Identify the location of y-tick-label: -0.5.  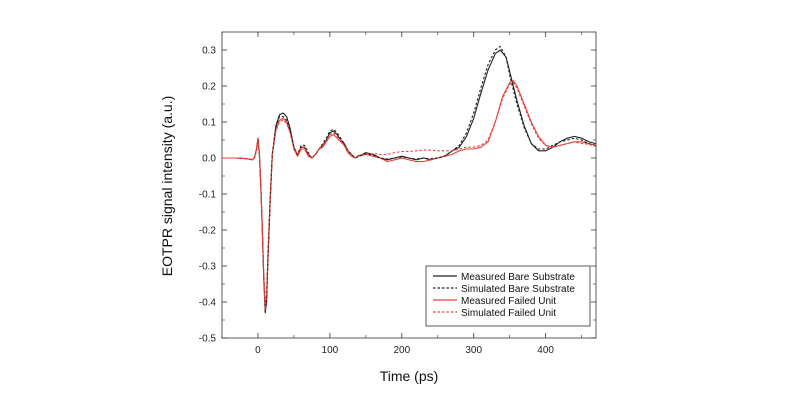
(208, 339).